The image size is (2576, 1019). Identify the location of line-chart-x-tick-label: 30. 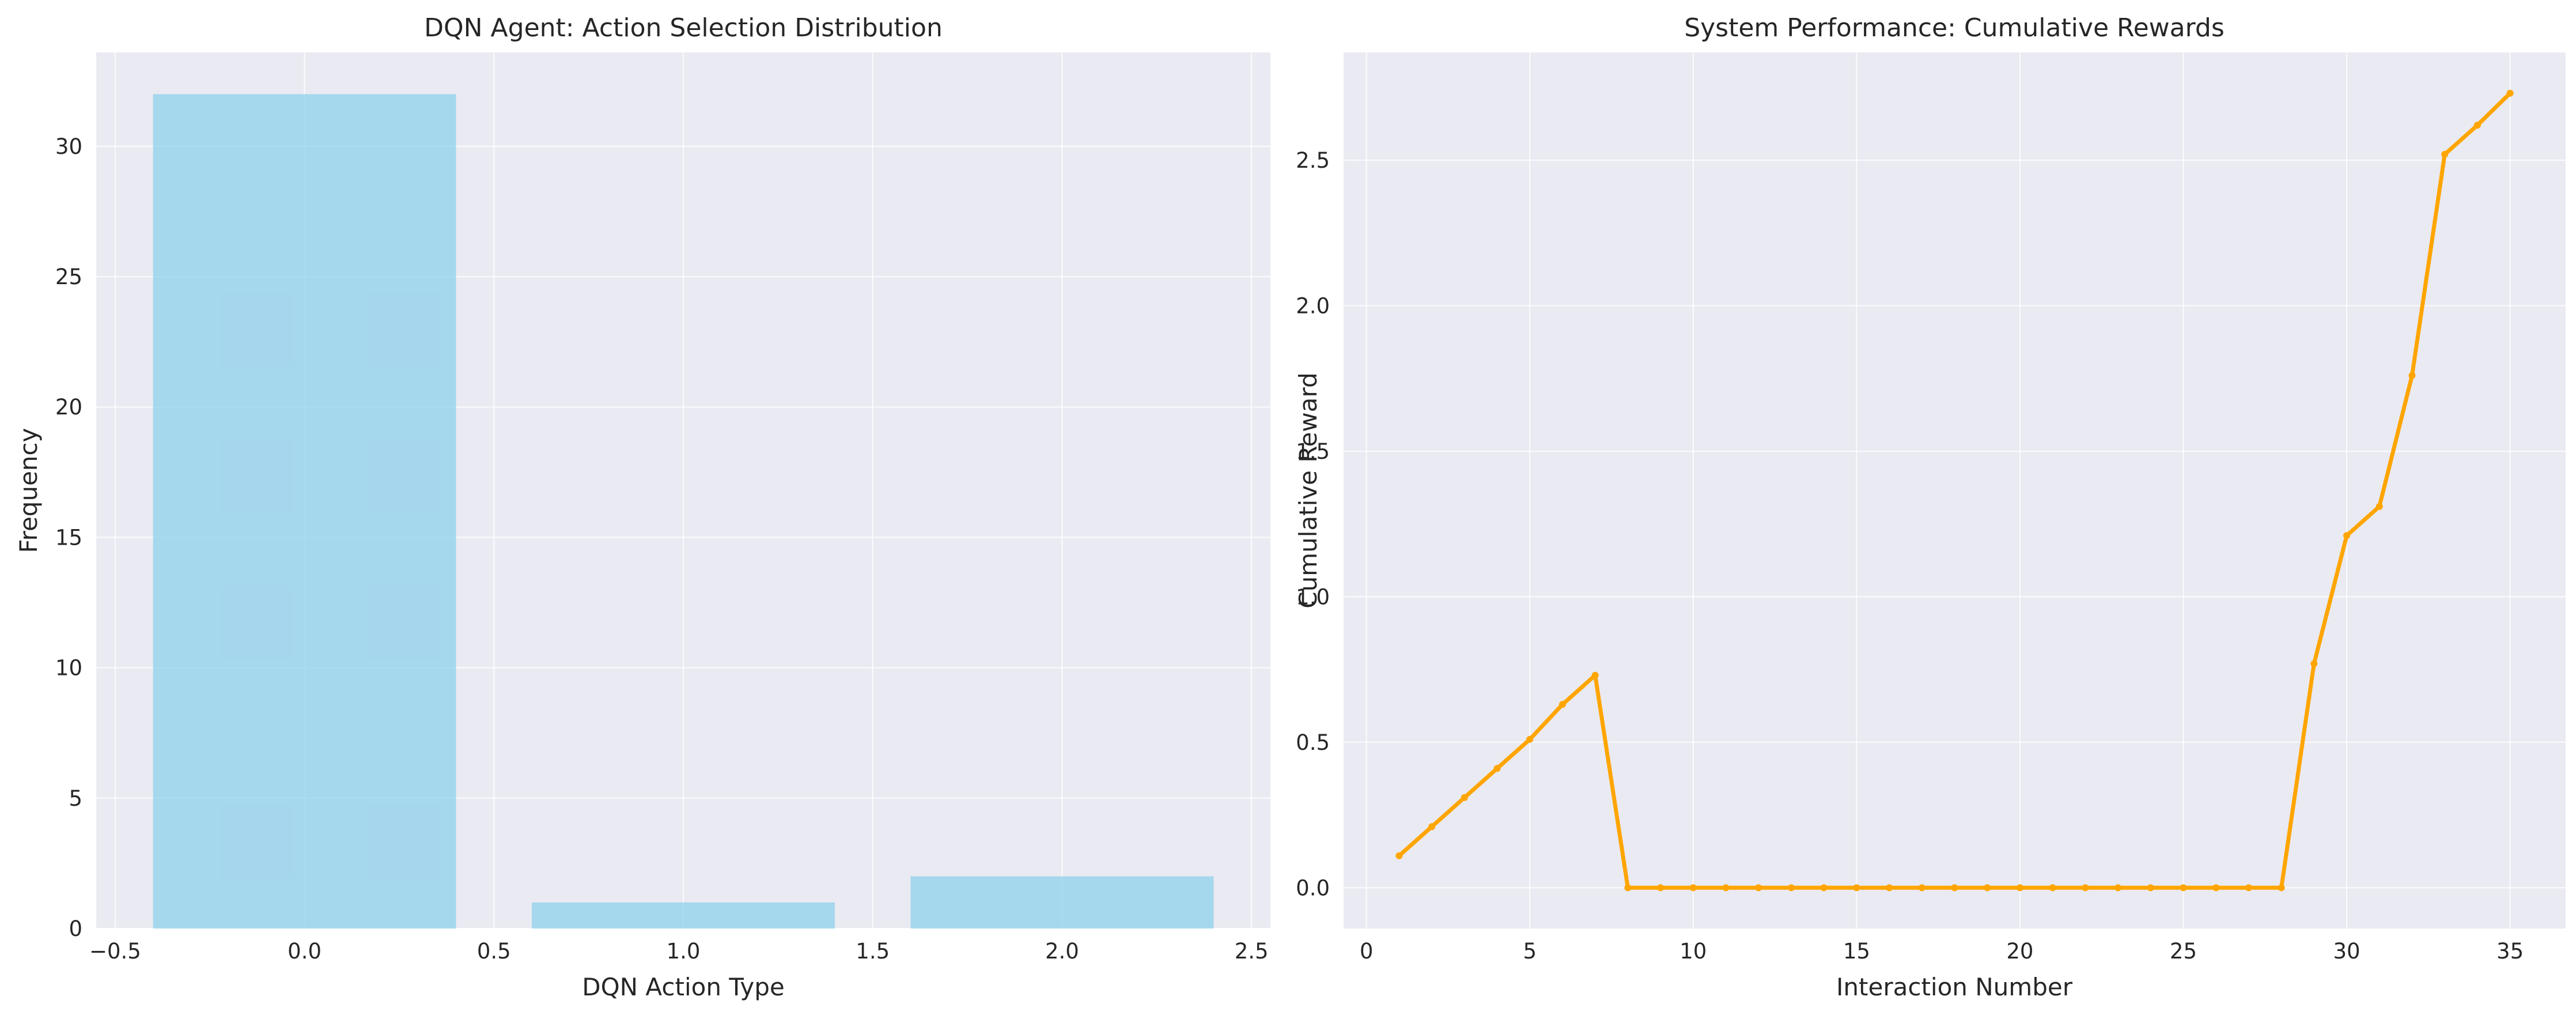
(2346, 951).